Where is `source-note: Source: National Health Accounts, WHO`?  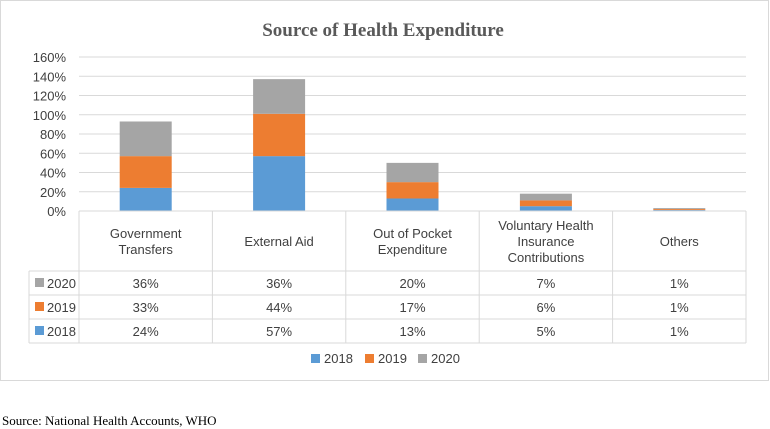
source-note: Source: National Health Accounts, WHO is located at coordinates (109, 420).